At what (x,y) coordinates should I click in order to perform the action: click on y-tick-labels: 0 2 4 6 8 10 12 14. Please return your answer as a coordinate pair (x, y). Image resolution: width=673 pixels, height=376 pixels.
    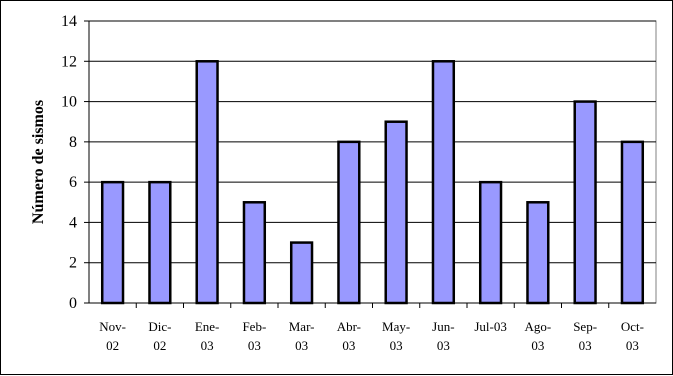
    Looking at the image, I should click on (69, 162).